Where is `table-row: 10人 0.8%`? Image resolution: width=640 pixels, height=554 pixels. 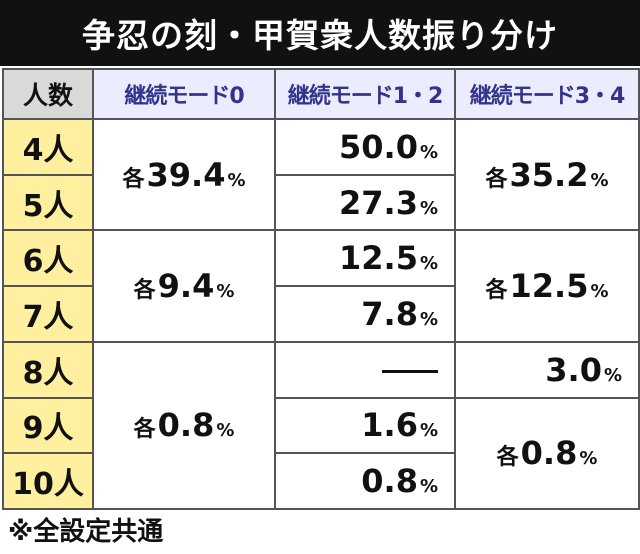
table-row: 10人 0.8% is located at coordinates (320, 481).